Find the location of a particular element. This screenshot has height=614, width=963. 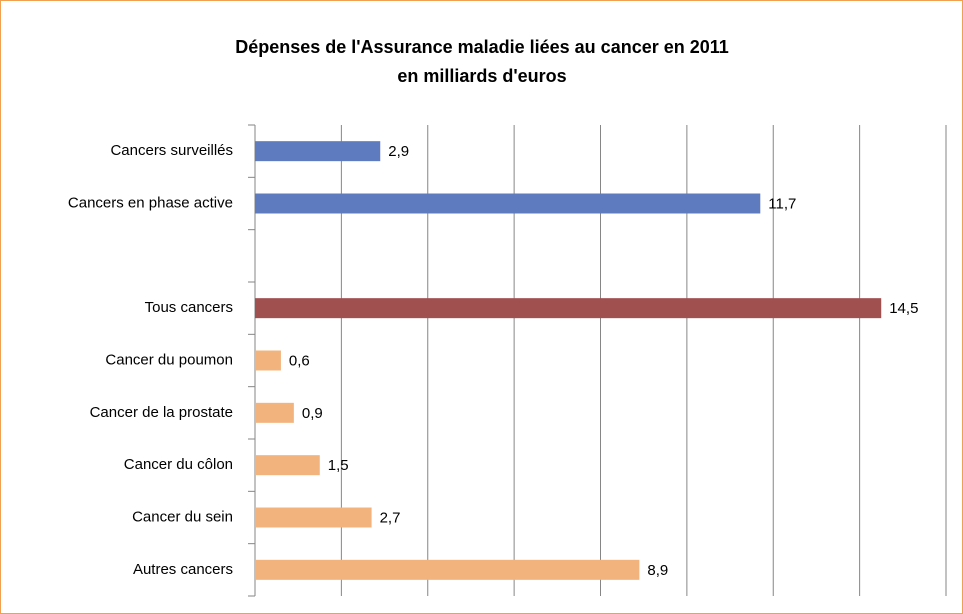

data-label: 0,6 is located at coordinates (299, 360).